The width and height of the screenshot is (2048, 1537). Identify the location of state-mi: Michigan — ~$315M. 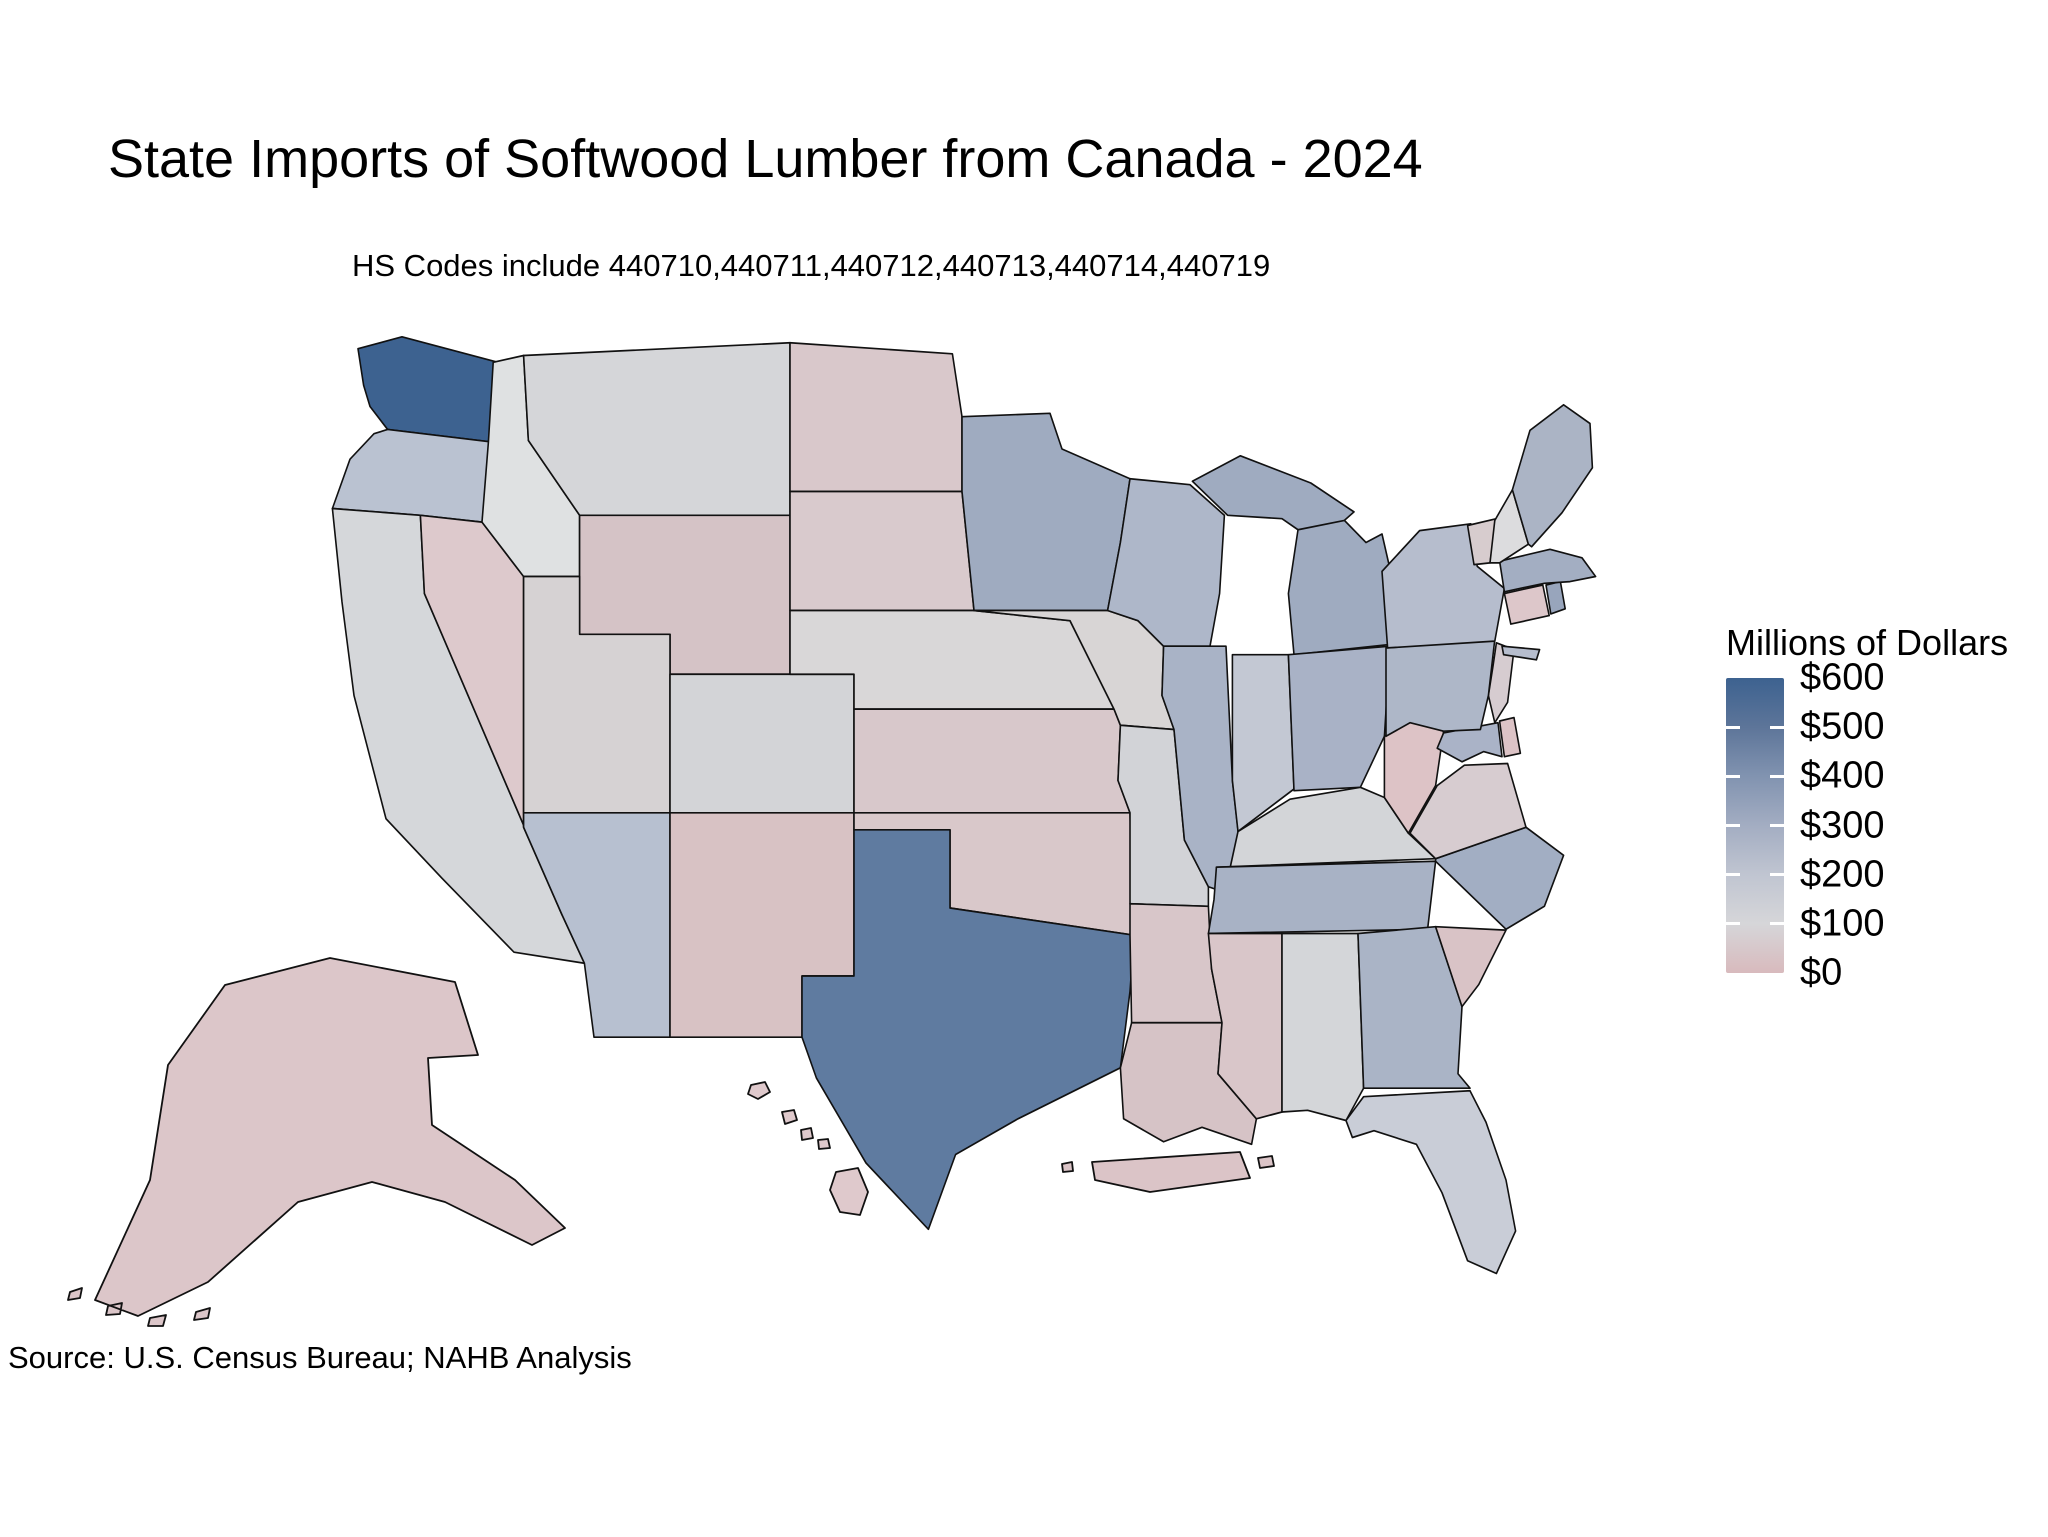
(1294, 555).